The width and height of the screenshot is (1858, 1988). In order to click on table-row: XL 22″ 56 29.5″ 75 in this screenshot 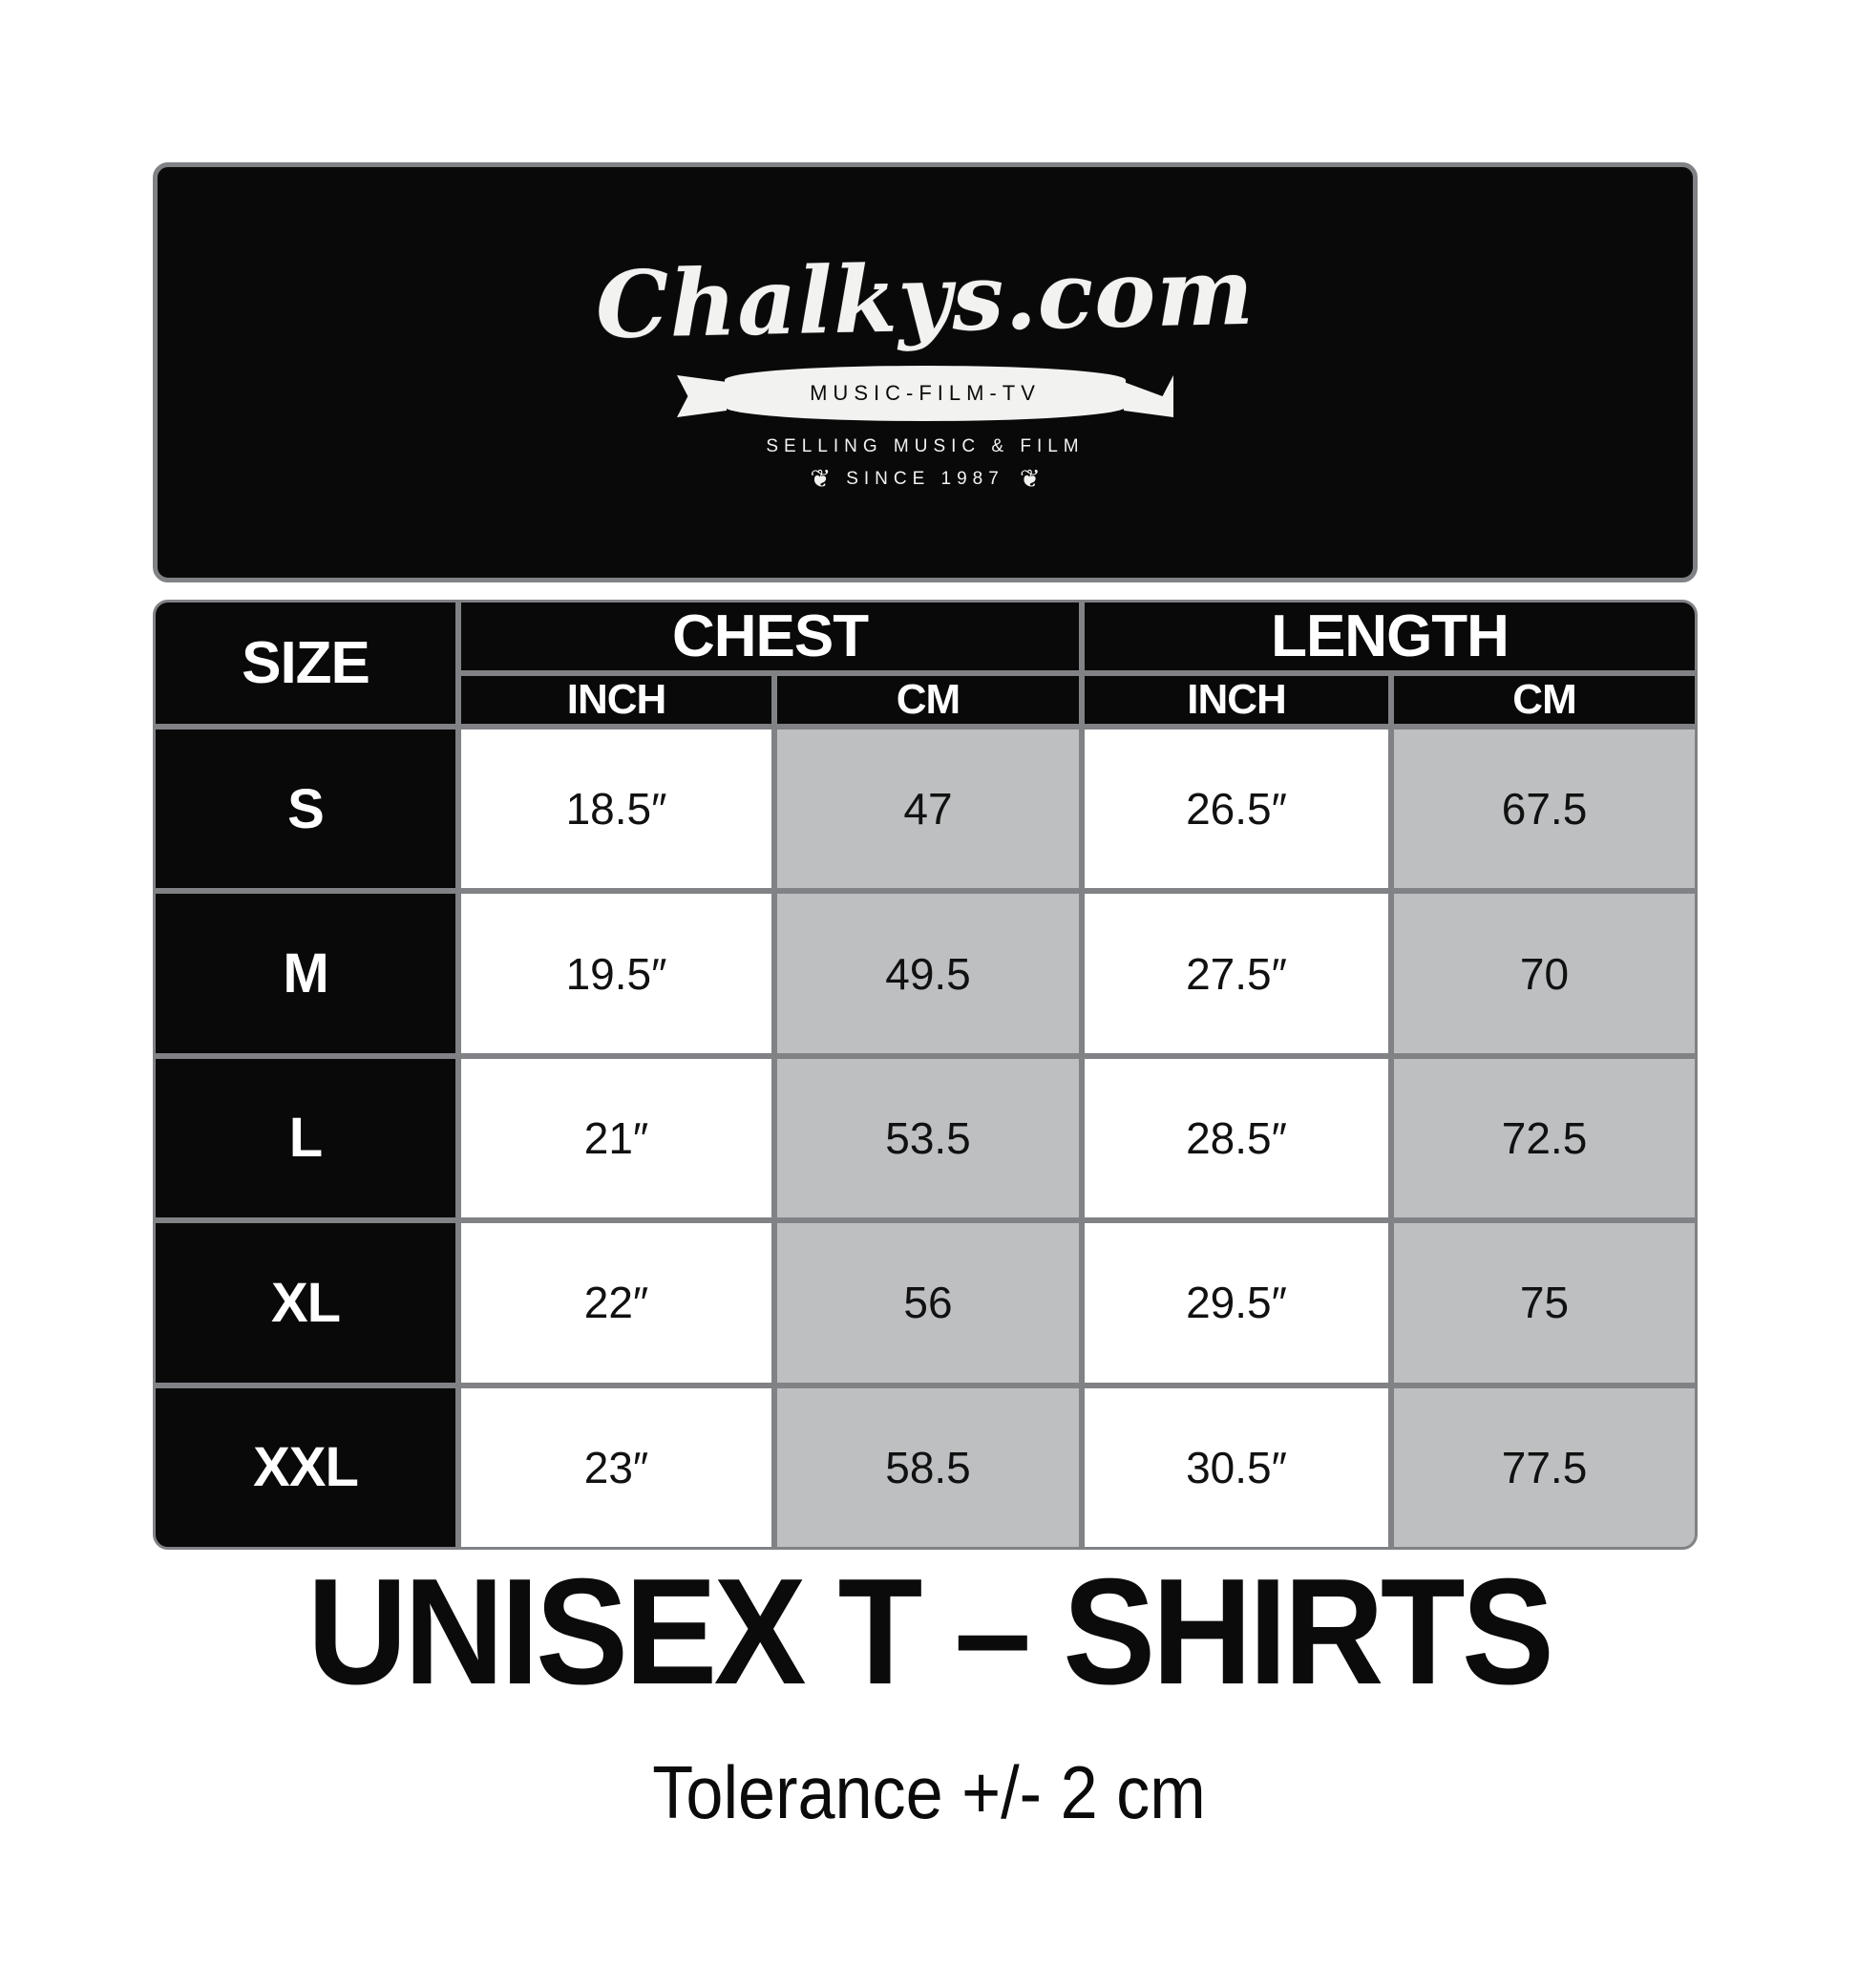, I will do `click(926, 1302)`.